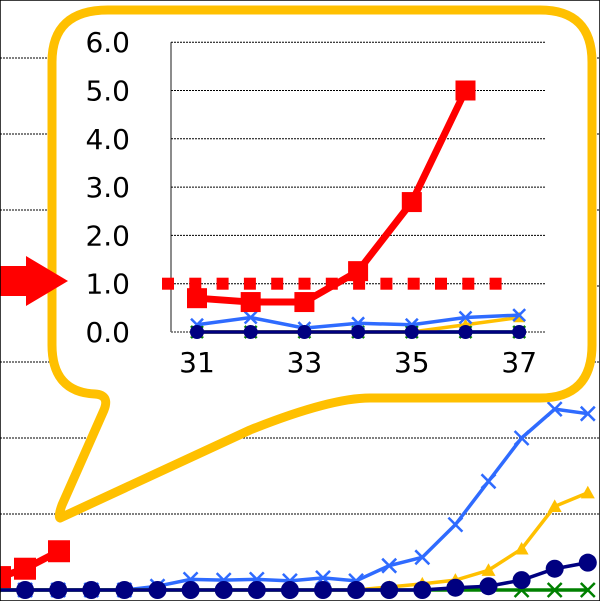 The height and width of the screenshot is (601, 600). Describe the element at coordinates (107, 284) in the screenshot. I see `y-tick-label: 1.0` at that location.